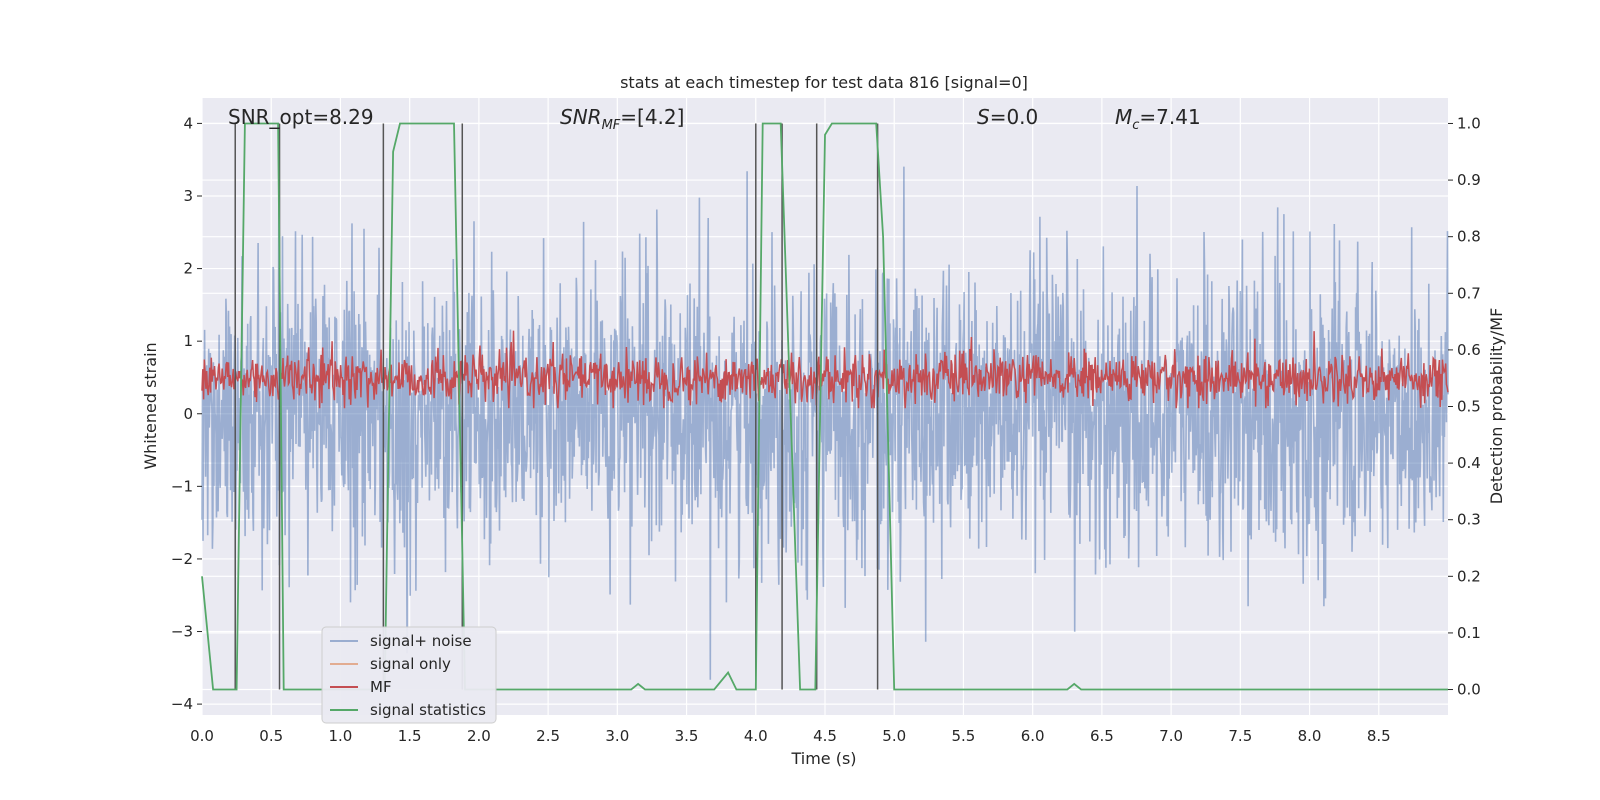 The height and width of the screenshot is (800, 1600). I want to click on y2-tick-label: 0.8, so click(1469, 237).